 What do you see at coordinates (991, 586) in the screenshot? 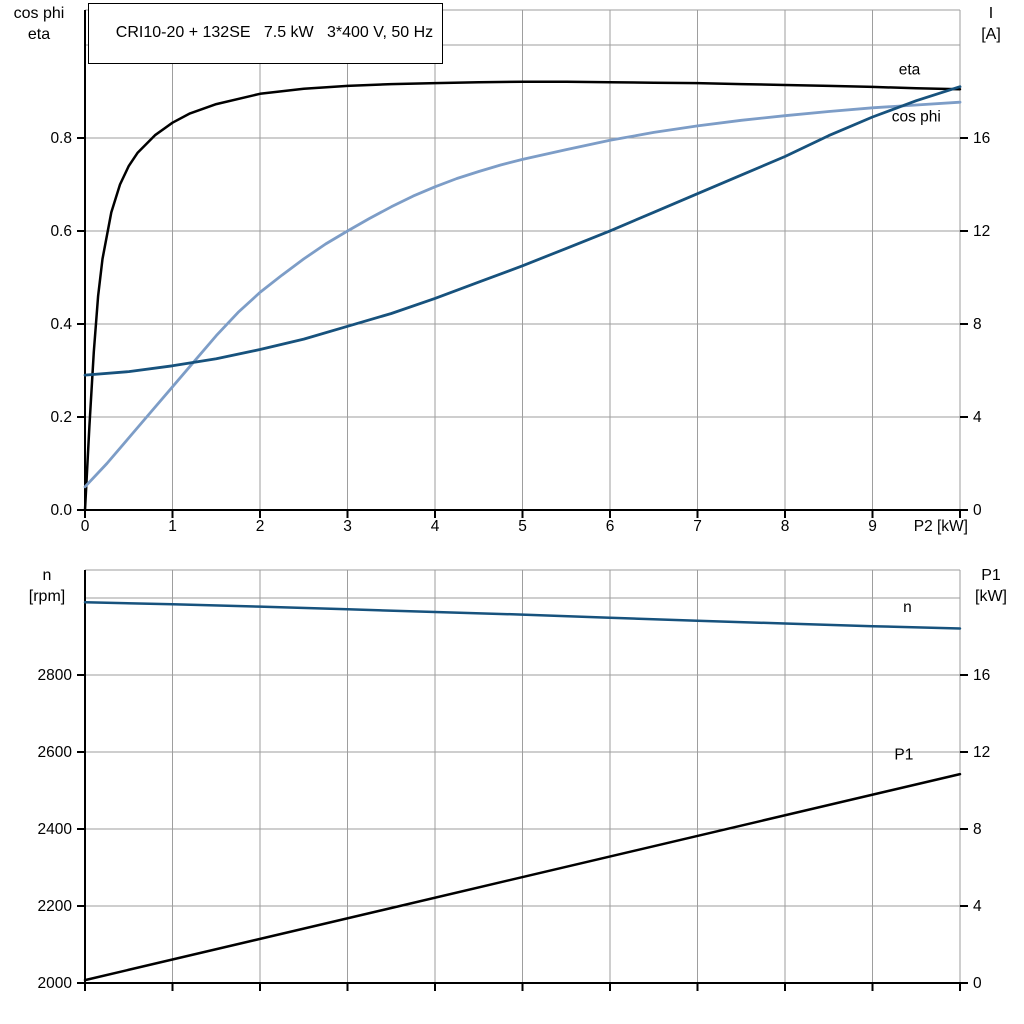
I see `right-axis-title-bottom-chart: P1 [kW]` at bounding box center [991, 586].